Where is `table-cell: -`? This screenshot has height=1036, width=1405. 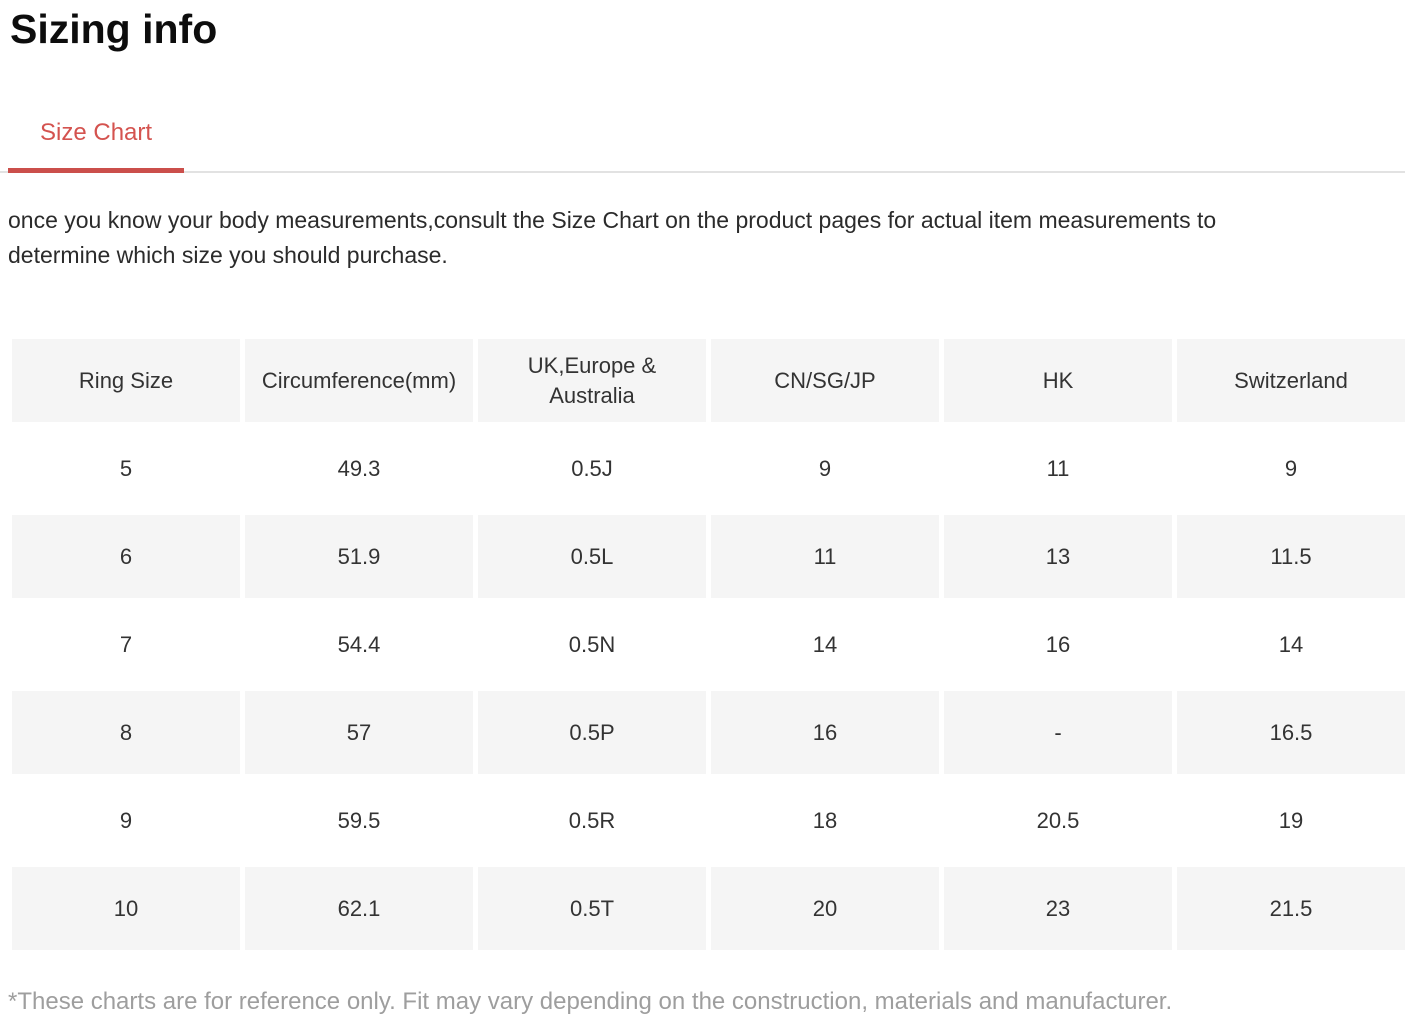
table-cell: - is located at coordinates (1058, 732).